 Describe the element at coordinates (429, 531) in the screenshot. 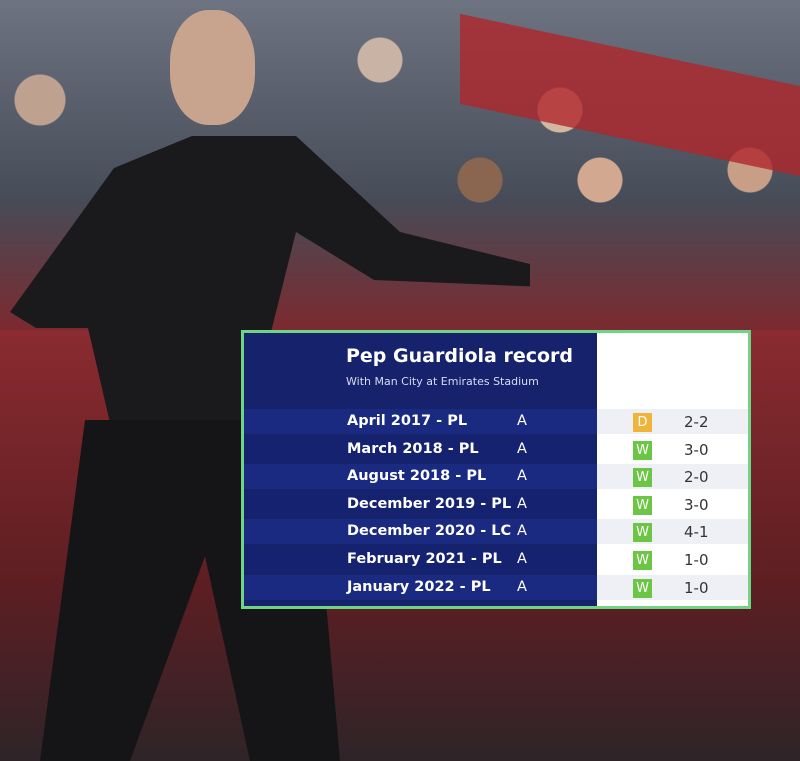

I see `match-date: December 2020 - LC` at that location.